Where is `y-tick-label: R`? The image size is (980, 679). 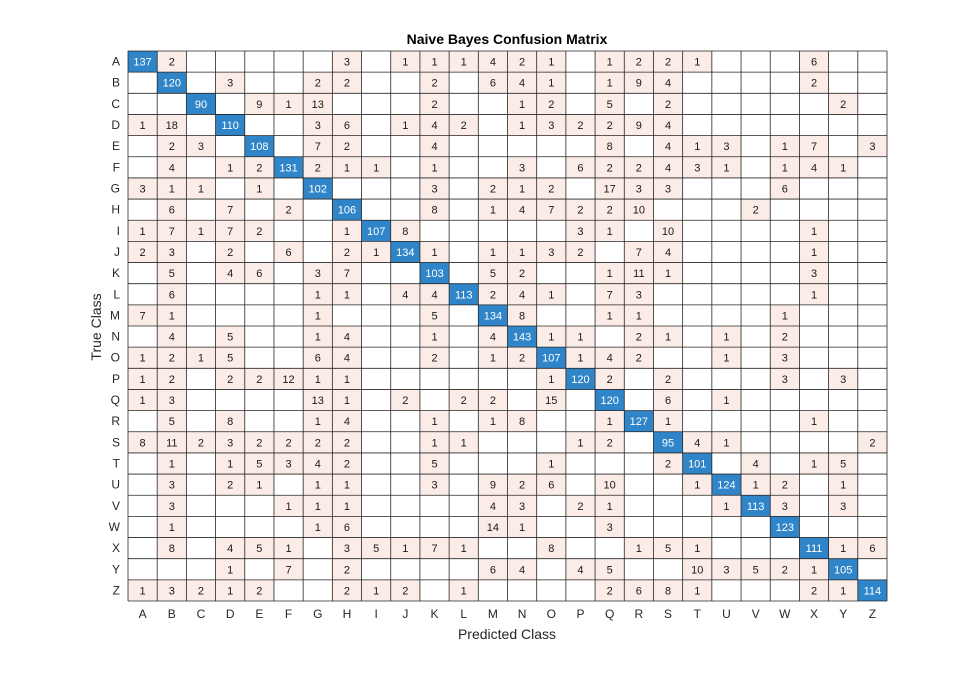 y-tick-label: R is located at coordinates (115, 421).